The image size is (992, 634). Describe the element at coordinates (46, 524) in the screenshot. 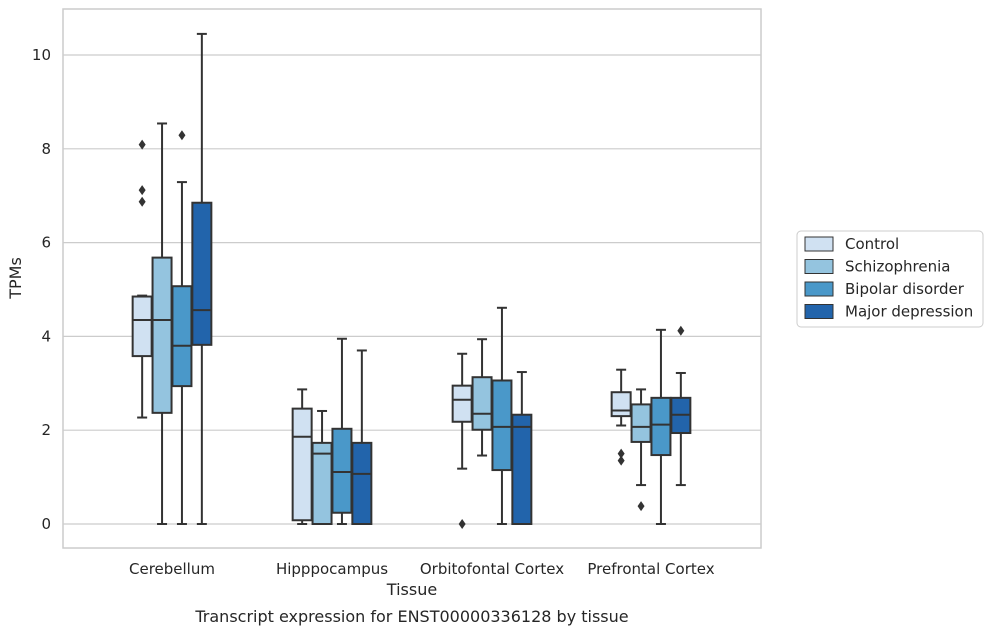

I see `y-tick-label: 0` at that location.